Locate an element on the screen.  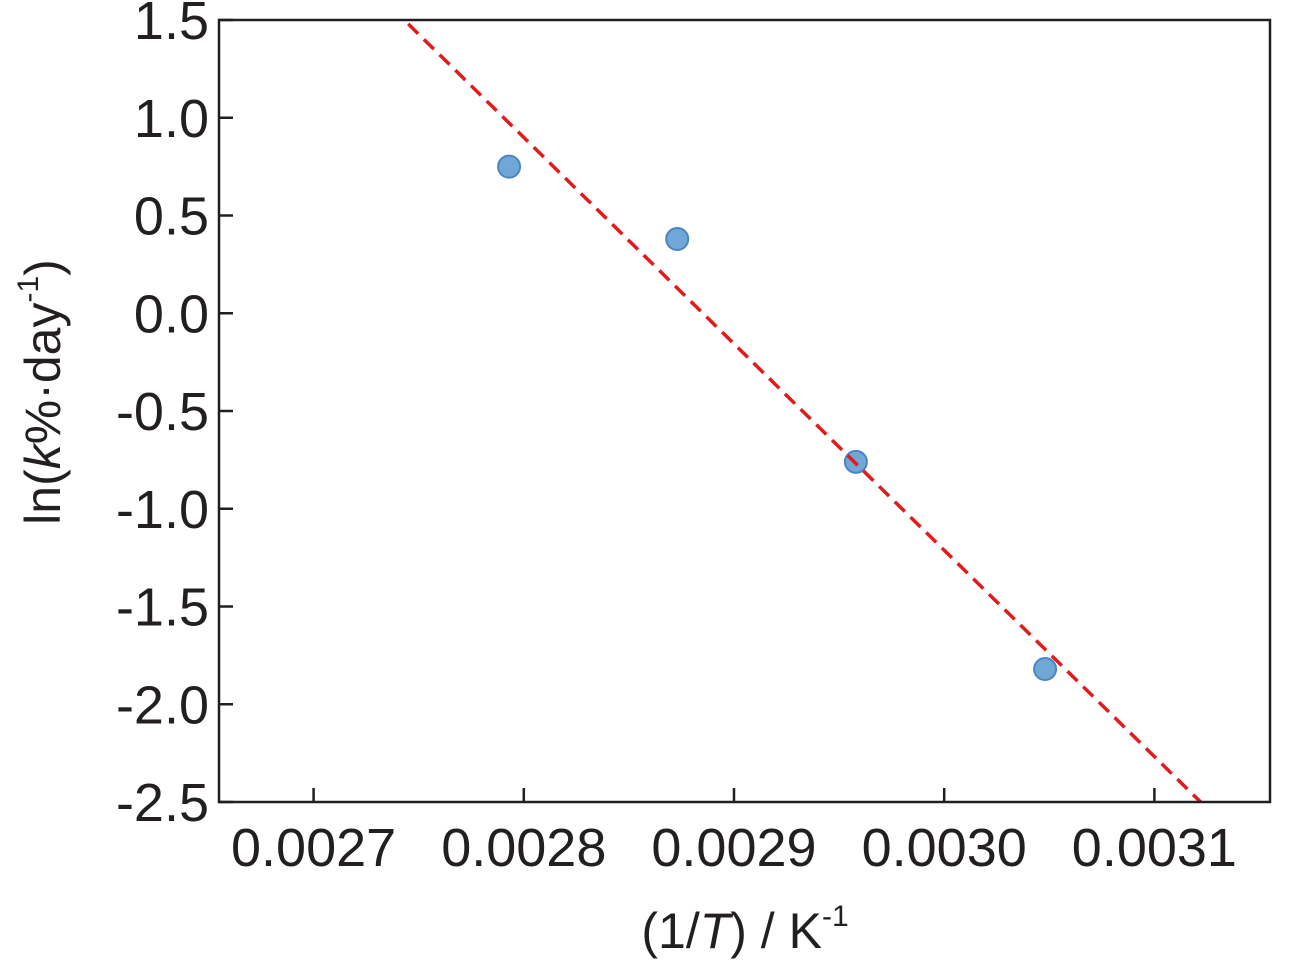
y-tick-label: -2.5 is located at coordinates (162, 803).